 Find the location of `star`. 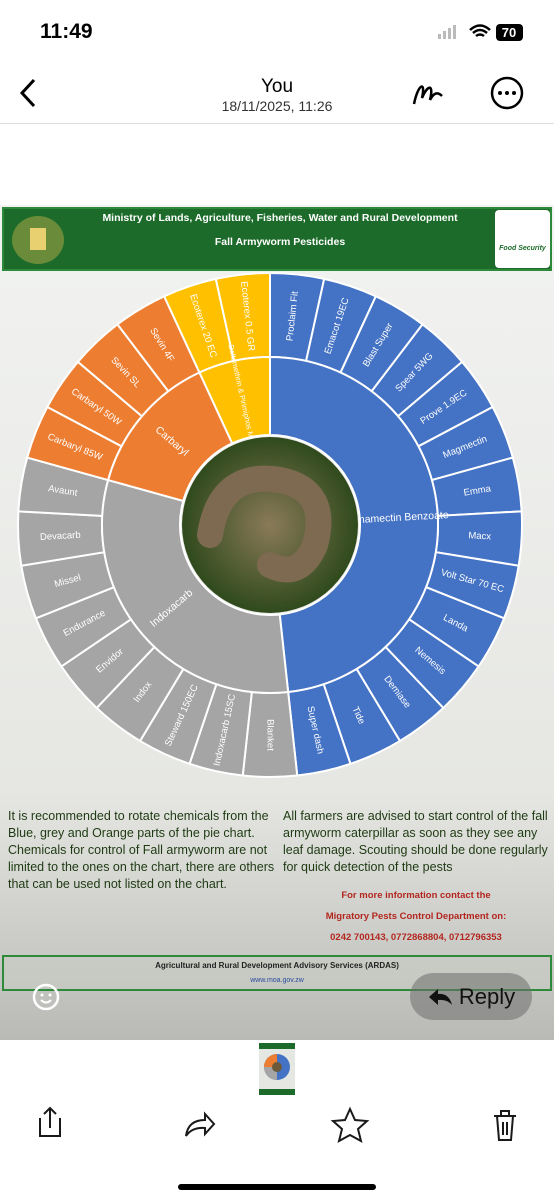

star is located at coordinates (350, 1124).